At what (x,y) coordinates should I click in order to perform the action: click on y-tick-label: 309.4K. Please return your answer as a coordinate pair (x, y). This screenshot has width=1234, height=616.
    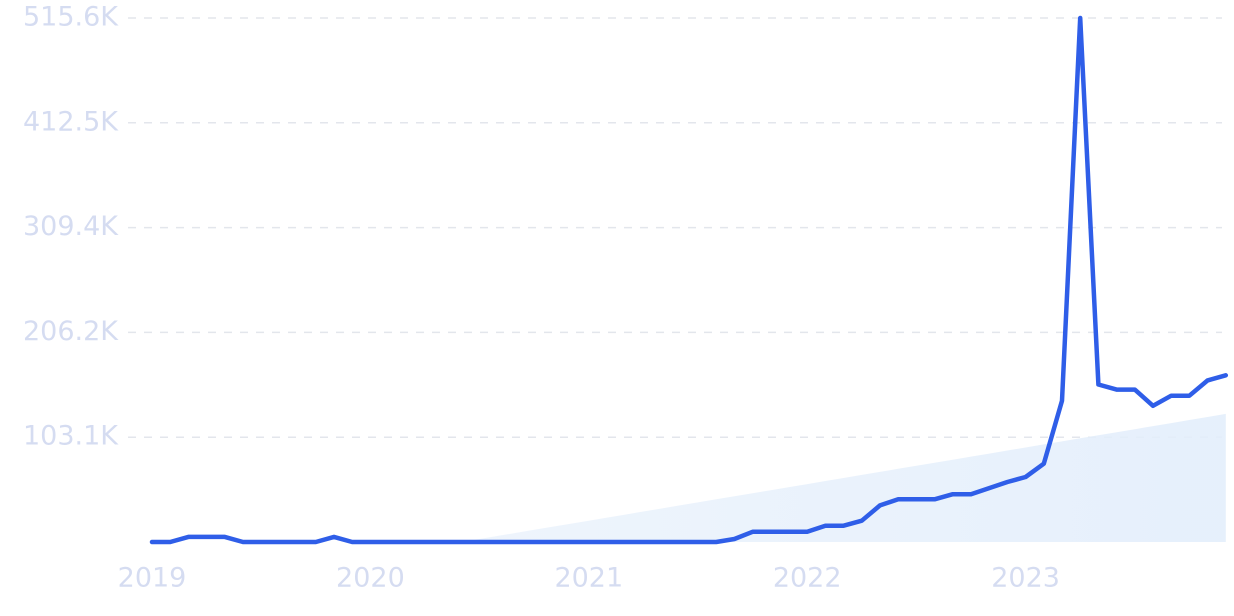
    Looking at the image, I should click on (71, 226).